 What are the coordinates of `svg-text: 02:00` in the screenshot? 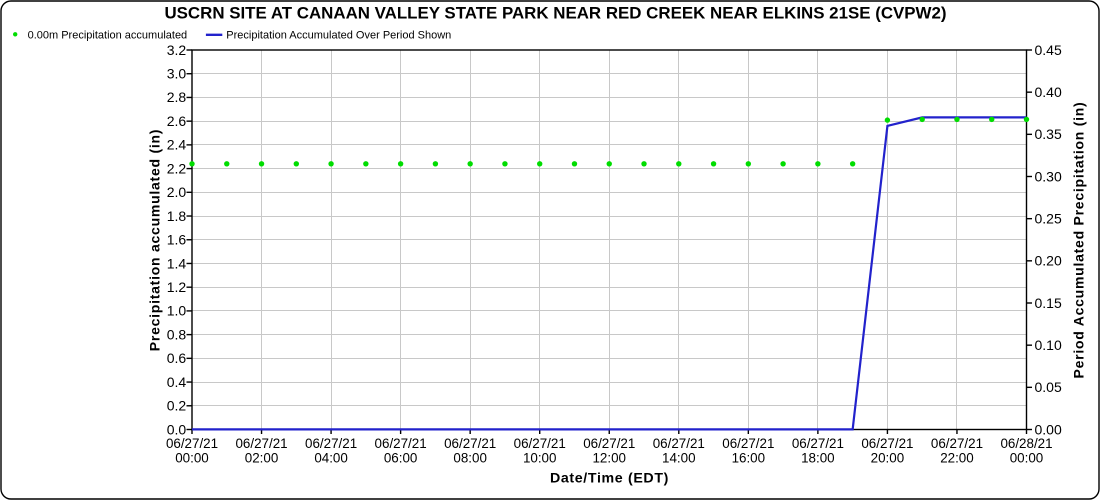 It's located at (262, 457).